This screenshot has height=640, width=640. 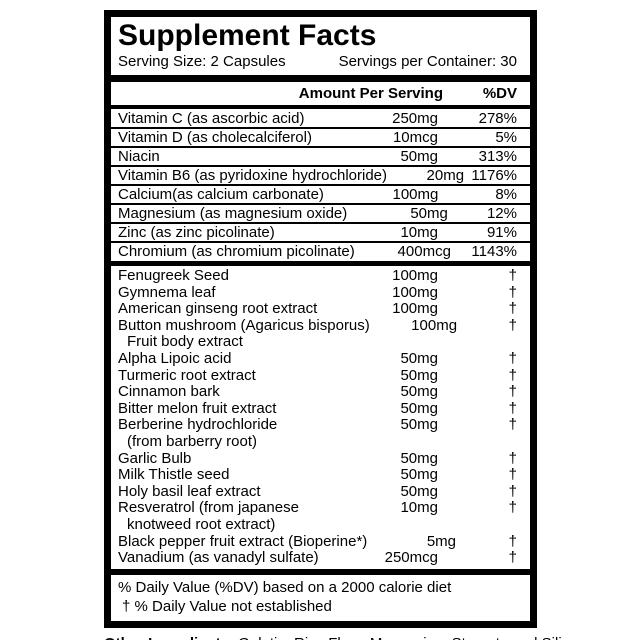 What do you see at coordinates (320, 138) in the screenshot?
I see `ingredient-row: Vitamin D (as cholecalciferol) 10mcg 5%` at bounding box center [320, 138].